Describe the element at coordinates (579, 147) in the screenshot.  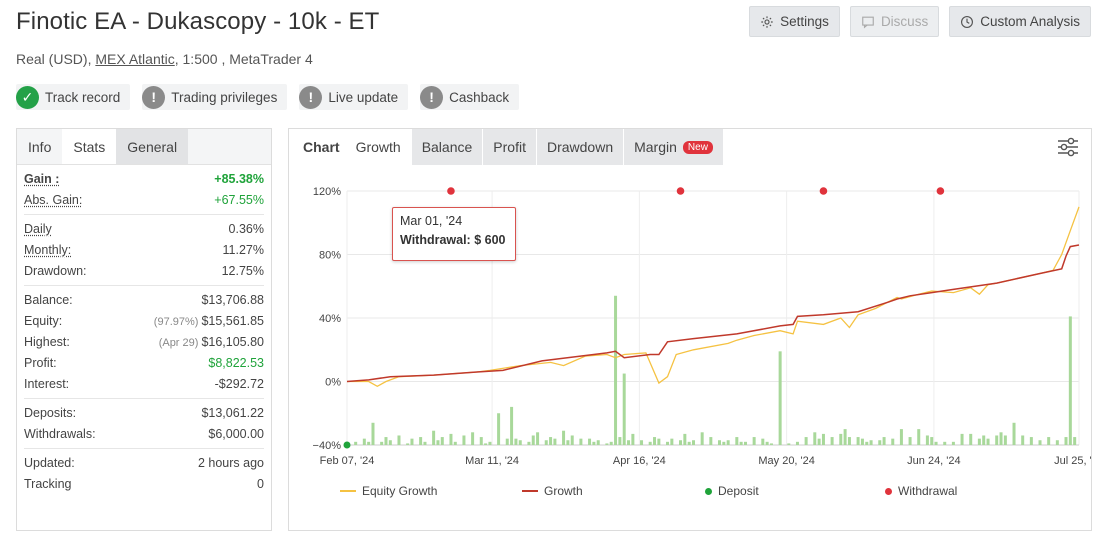
I see `tab-drawdown: Drawdown` at that location.